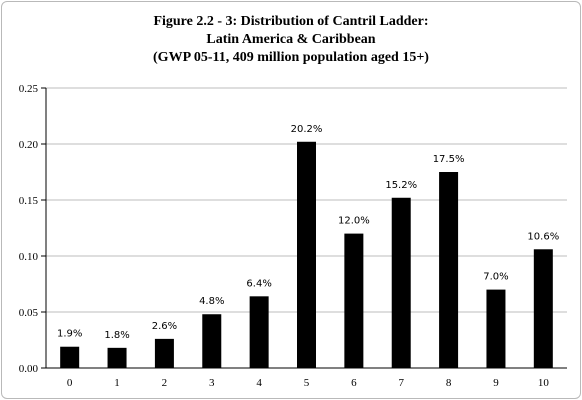 The width and height of the screenshot is (582, 400). I want to click on x-tick-label: 4, so click(259, 383).